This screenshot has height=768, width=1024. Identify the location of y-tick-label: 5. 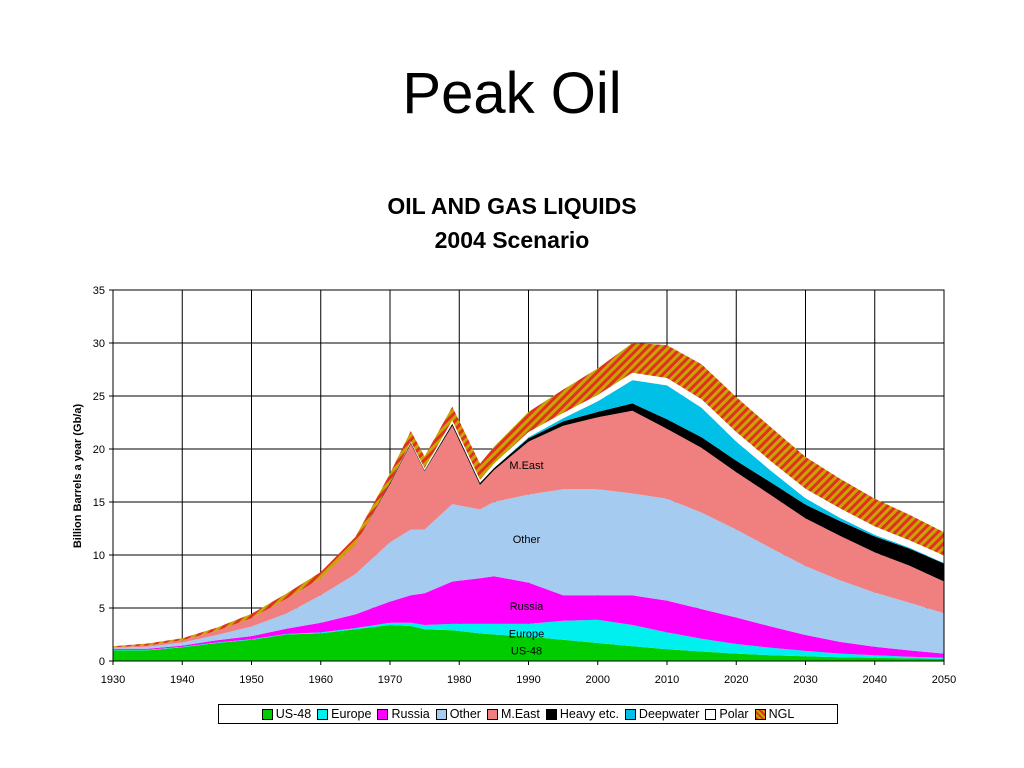
(102, 609).